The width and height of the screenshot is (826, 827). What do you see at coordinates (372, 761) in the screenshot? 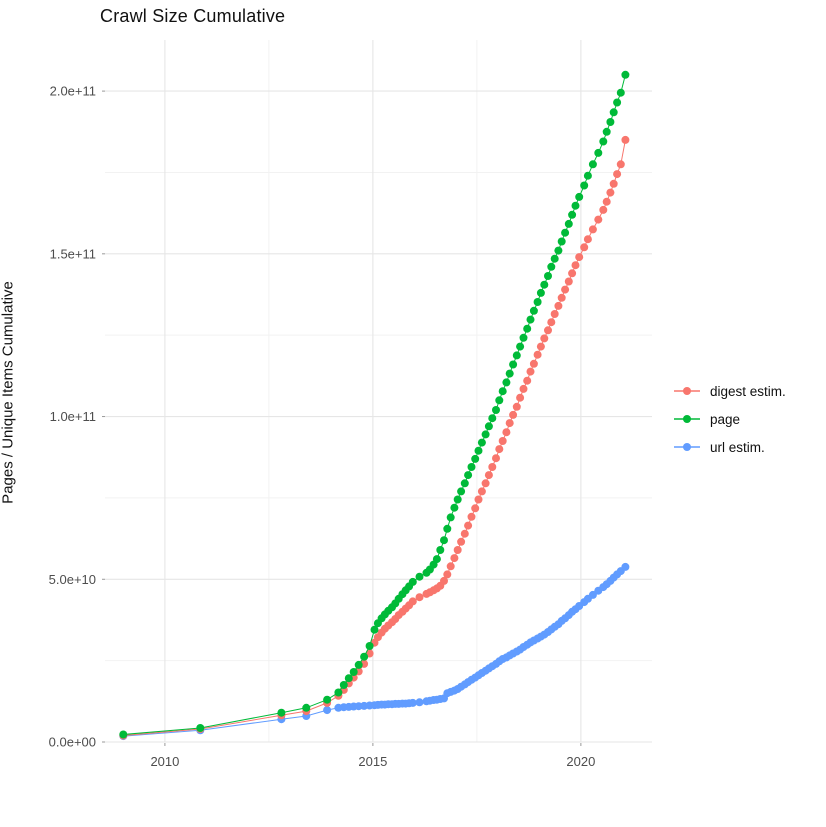
I see `x-tick-label: 2015` at bounding box center [372, 761].